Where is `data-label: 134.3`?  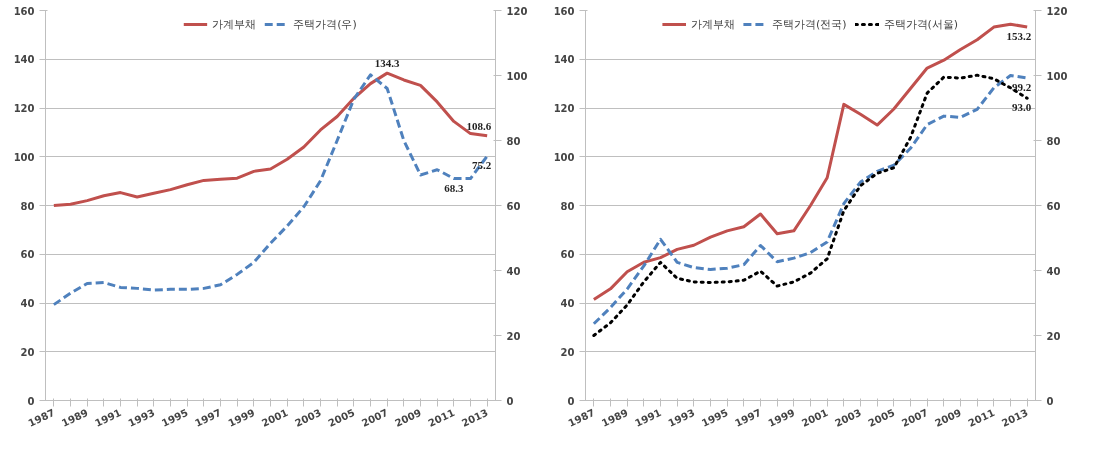
data-label: 134.3 is located at coordinates (387, 63).